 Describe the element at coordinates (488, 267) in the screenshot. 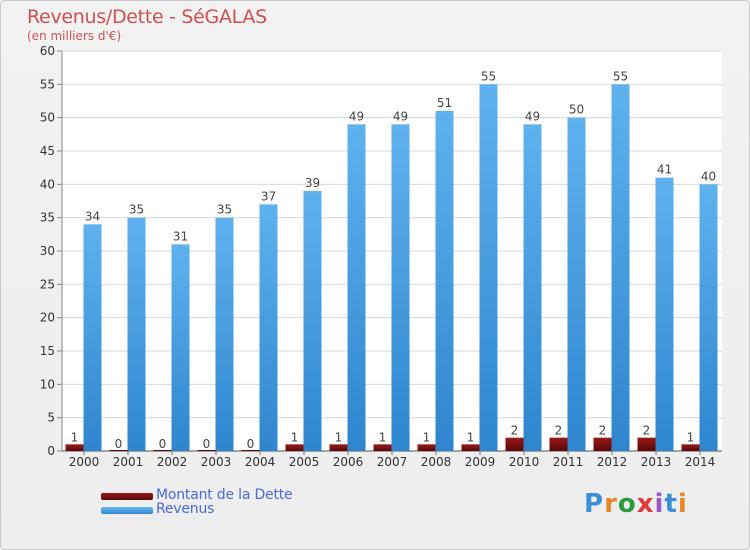

I see `bar-revenus-2009` at that location.